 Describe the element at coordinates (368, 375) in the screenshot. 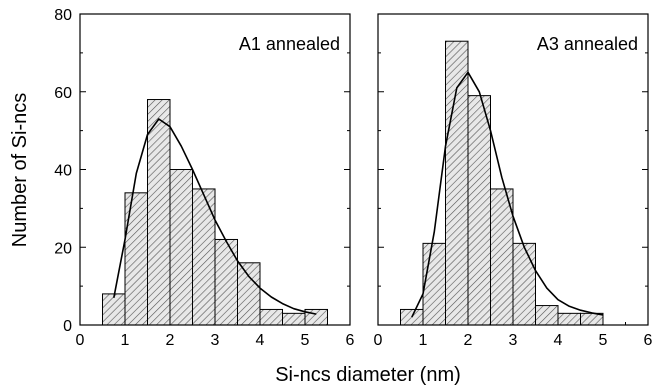

I see `x-axis-title: Si-ncs diameter (nm)` at that location.